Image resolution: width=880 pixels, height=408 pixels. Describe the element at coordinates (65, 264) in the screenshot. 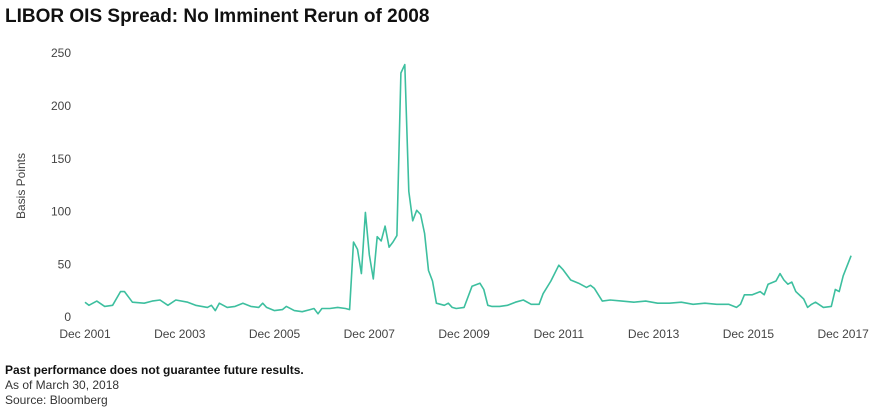

I see `y-tick-label: 50` at that location.